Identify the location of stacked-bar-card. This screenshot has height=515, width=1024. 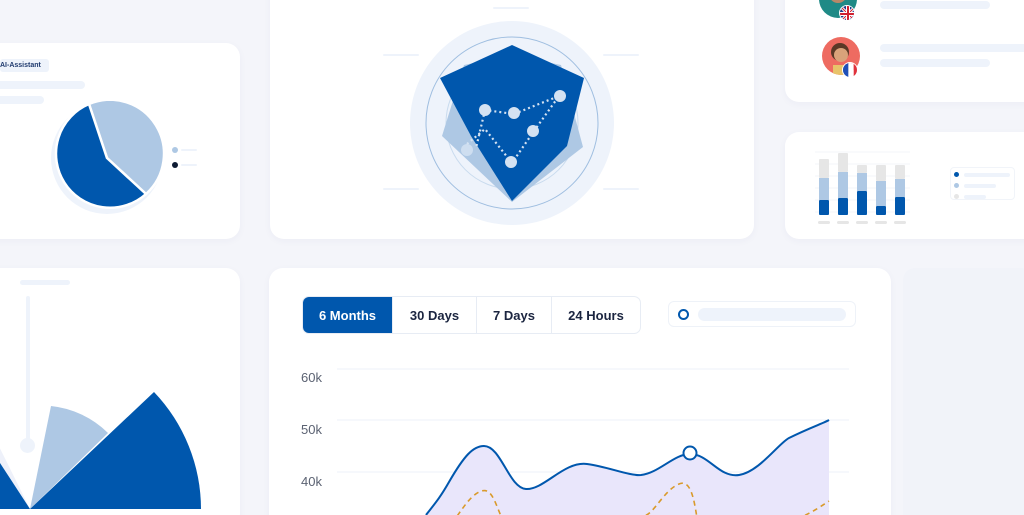
(904, 185).